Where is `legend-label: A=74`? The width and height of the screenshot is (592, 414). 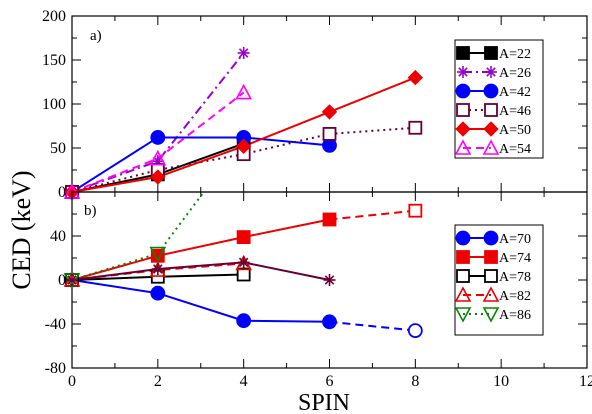 legend-label: A=74 is located at coordinates (515, 258).